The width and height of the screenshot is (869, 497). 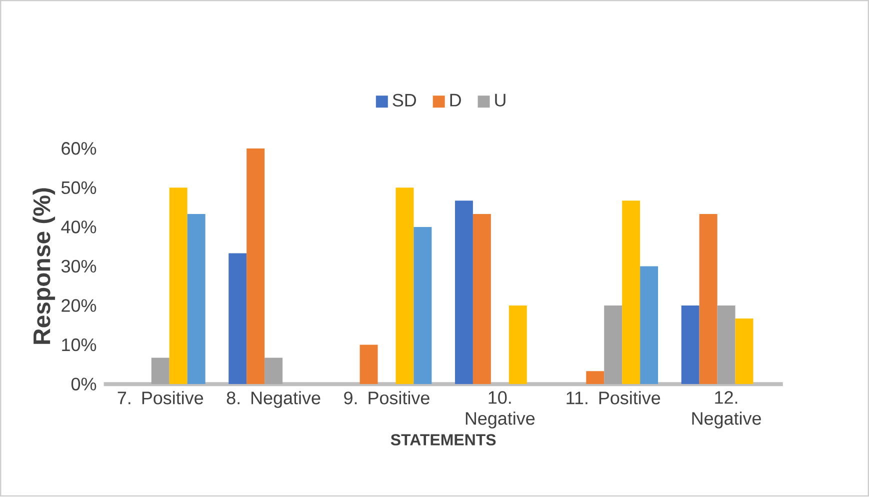 I want to click on x-tick-label: 8. Negative, so click(x=273, y=399).